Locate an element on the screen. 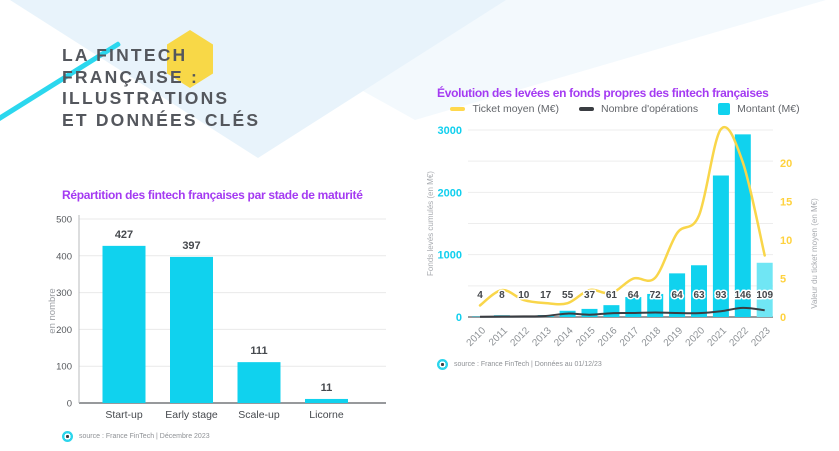 Image resolution: width=839 pixels, height=451 pixels. slide-title-line-4: ET DONNÉES CLÉS is located at coordinates (161, 119).